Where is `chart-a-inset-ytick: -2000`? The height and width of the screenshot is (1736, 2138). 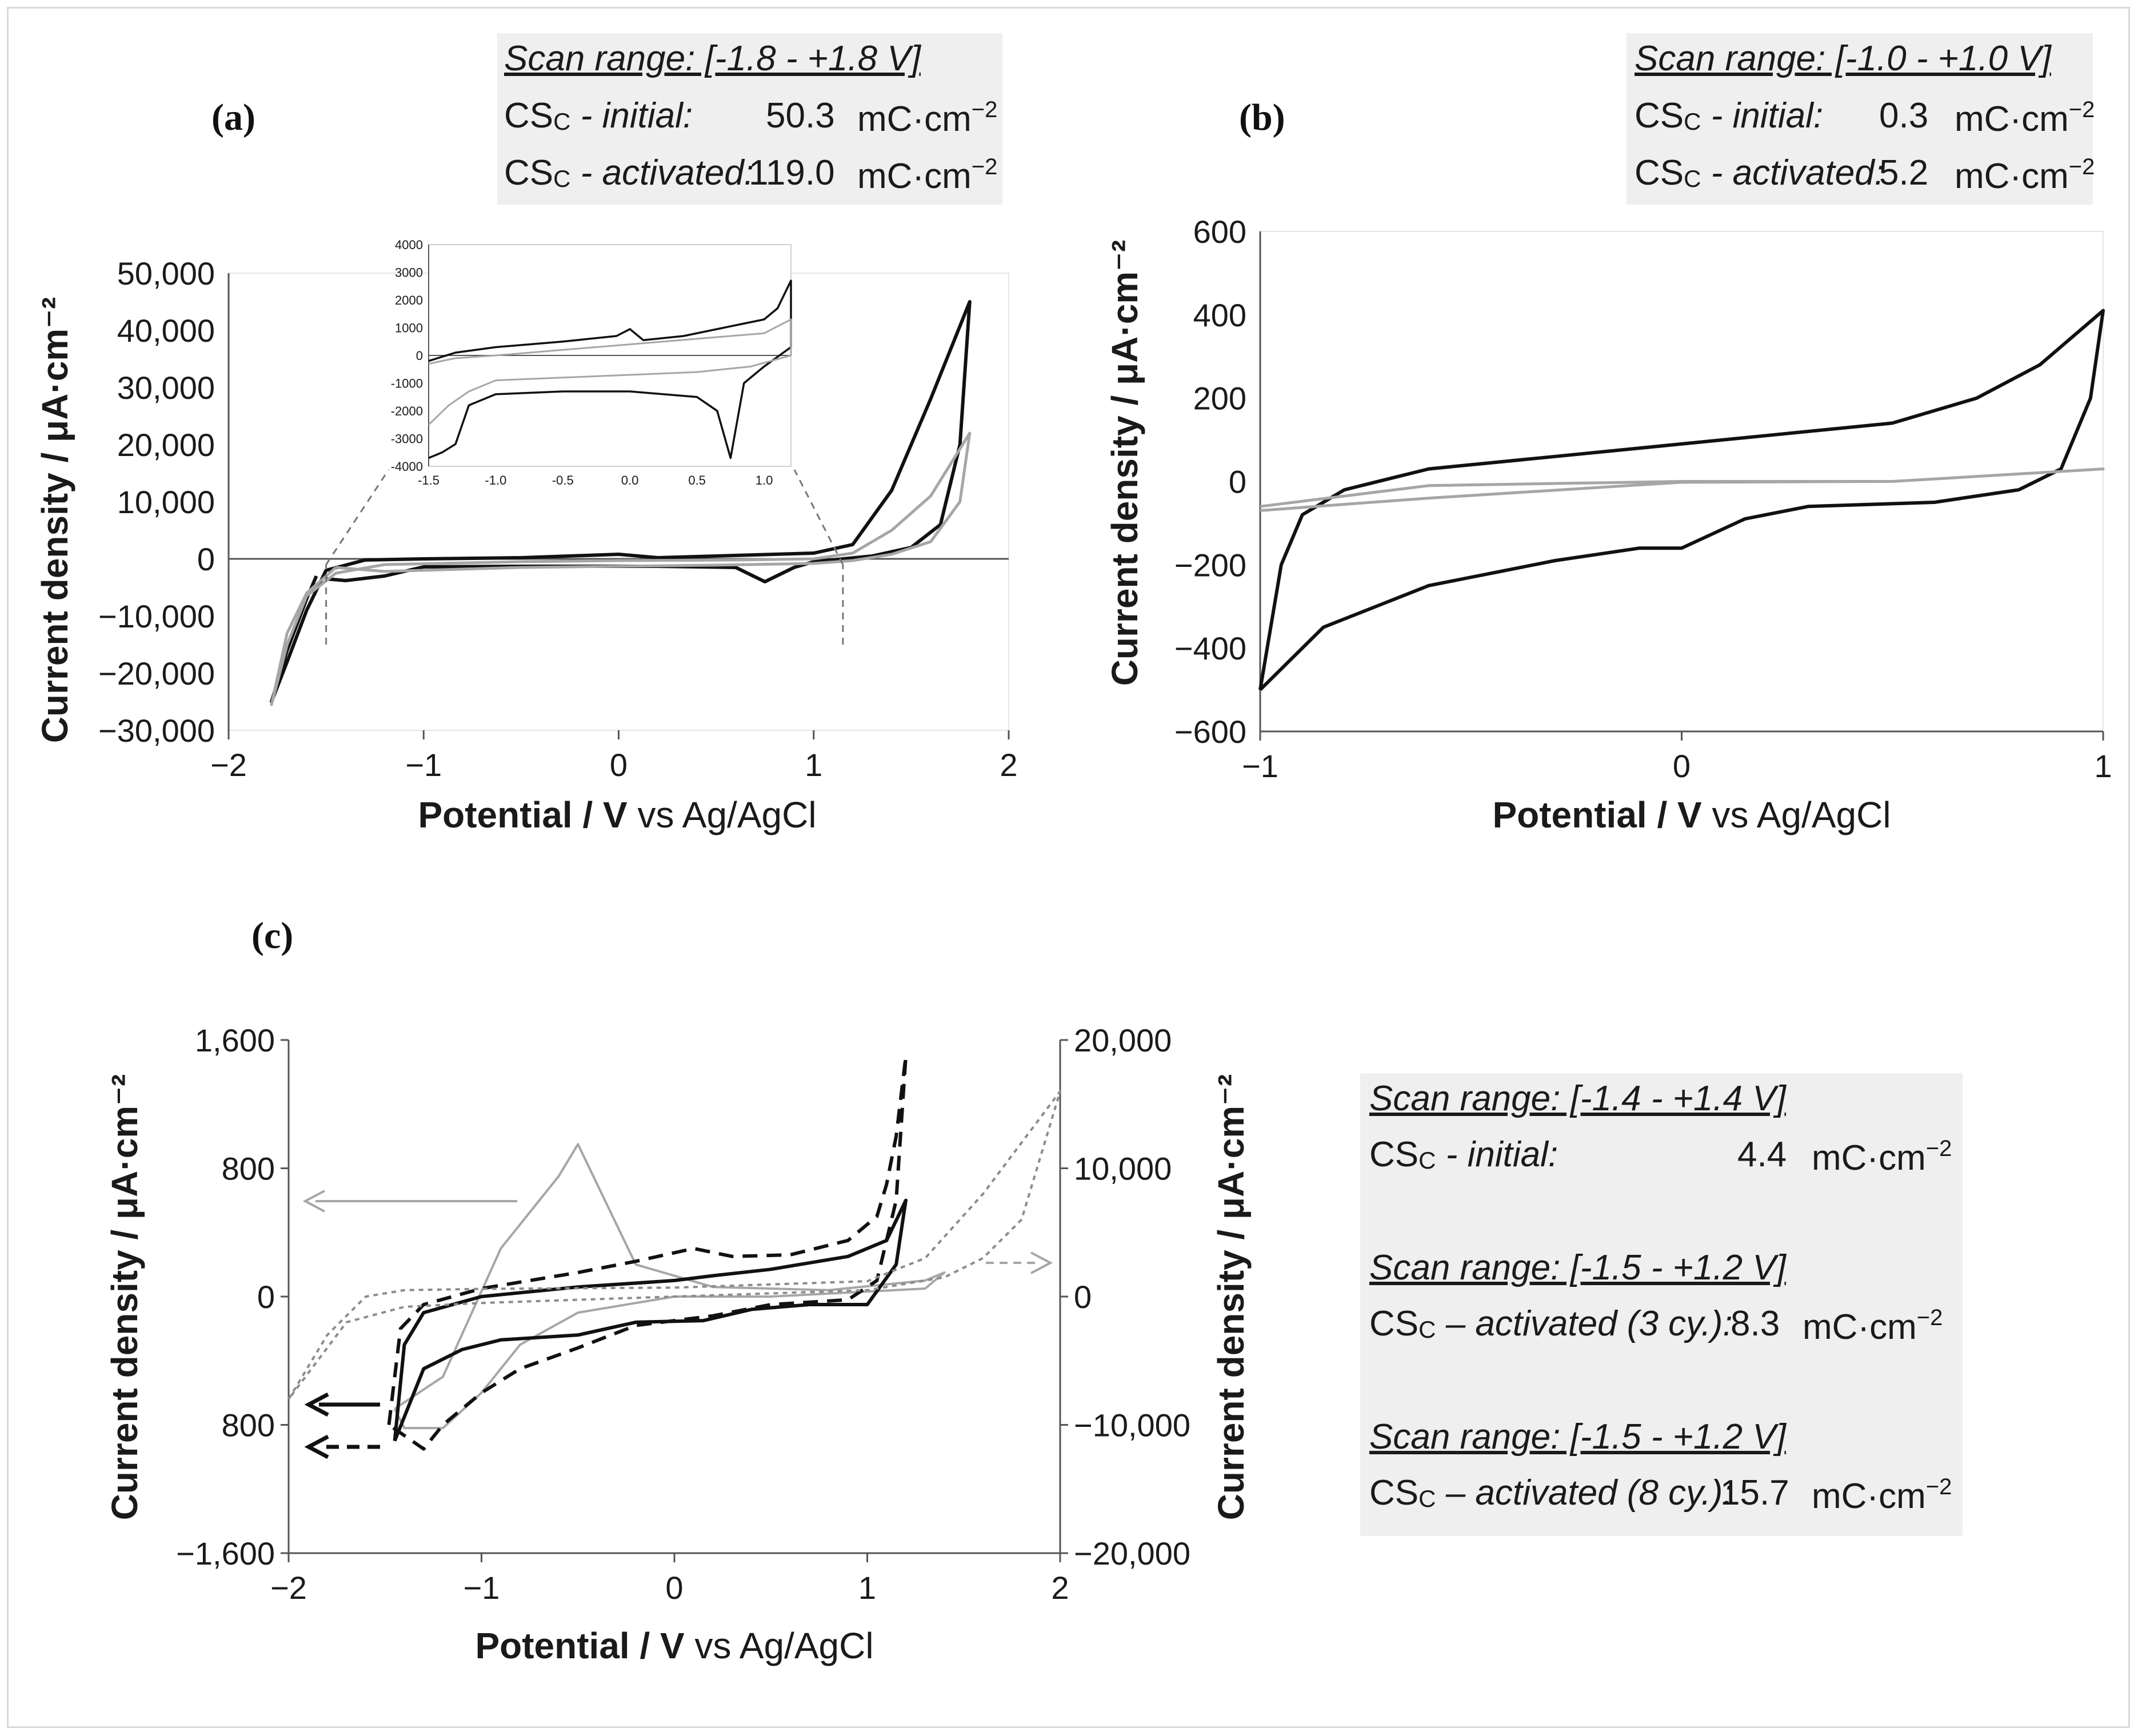
chart-a-inset-ytick: -2000 is located at coordinates (407, 411).